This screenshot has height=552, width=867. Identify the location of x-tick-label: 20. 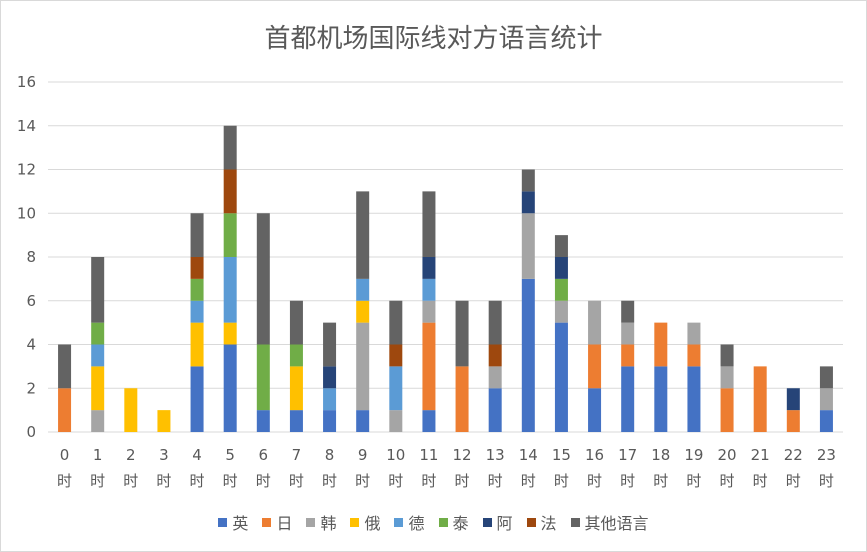
(727, 455).